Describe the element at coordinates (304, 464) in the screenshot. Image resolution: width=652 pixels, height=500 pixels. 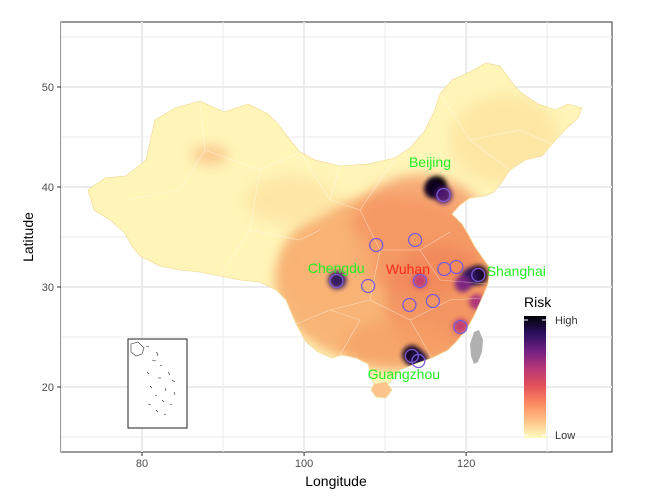
I see `x-tick-label: 100` at that location.